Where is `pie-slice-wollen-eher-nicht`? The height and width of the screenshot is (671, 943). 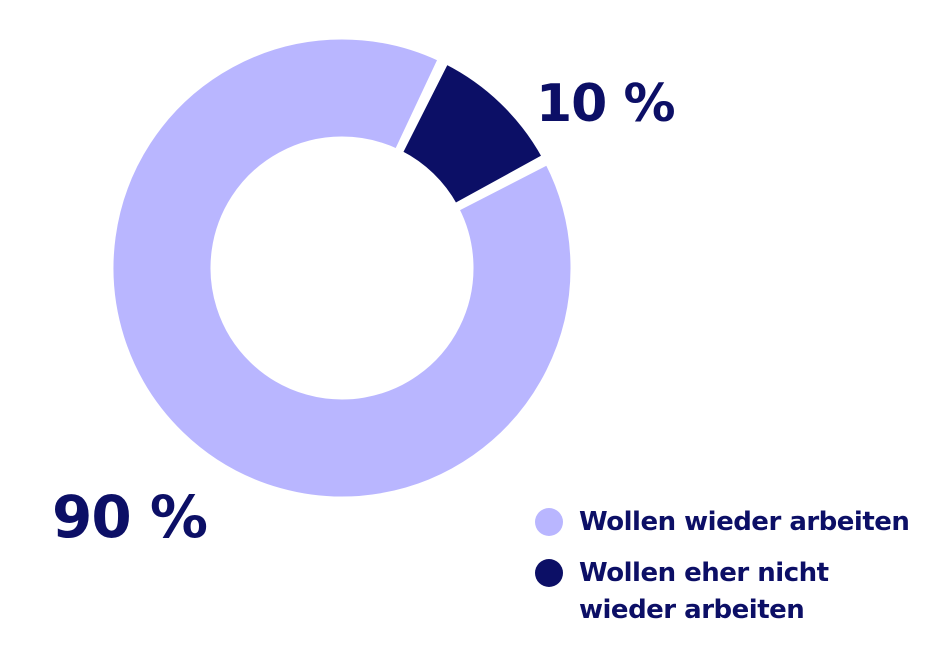 pie-slice-wollen-eher-nicht is located at coordinates (472, 134).